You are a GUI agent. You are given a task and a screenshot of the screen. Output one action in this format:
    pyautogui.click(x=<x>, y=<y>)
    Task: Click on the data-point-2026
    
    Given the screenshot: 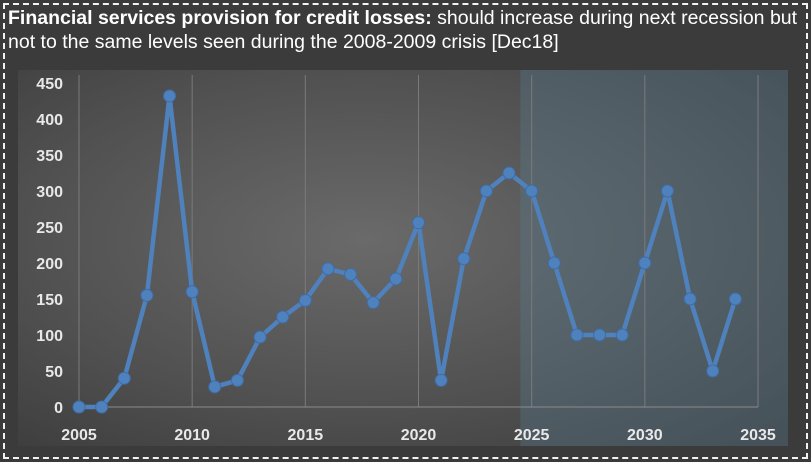 What is the action you would take?
    pyautogui.click(x=554, y=263)
    